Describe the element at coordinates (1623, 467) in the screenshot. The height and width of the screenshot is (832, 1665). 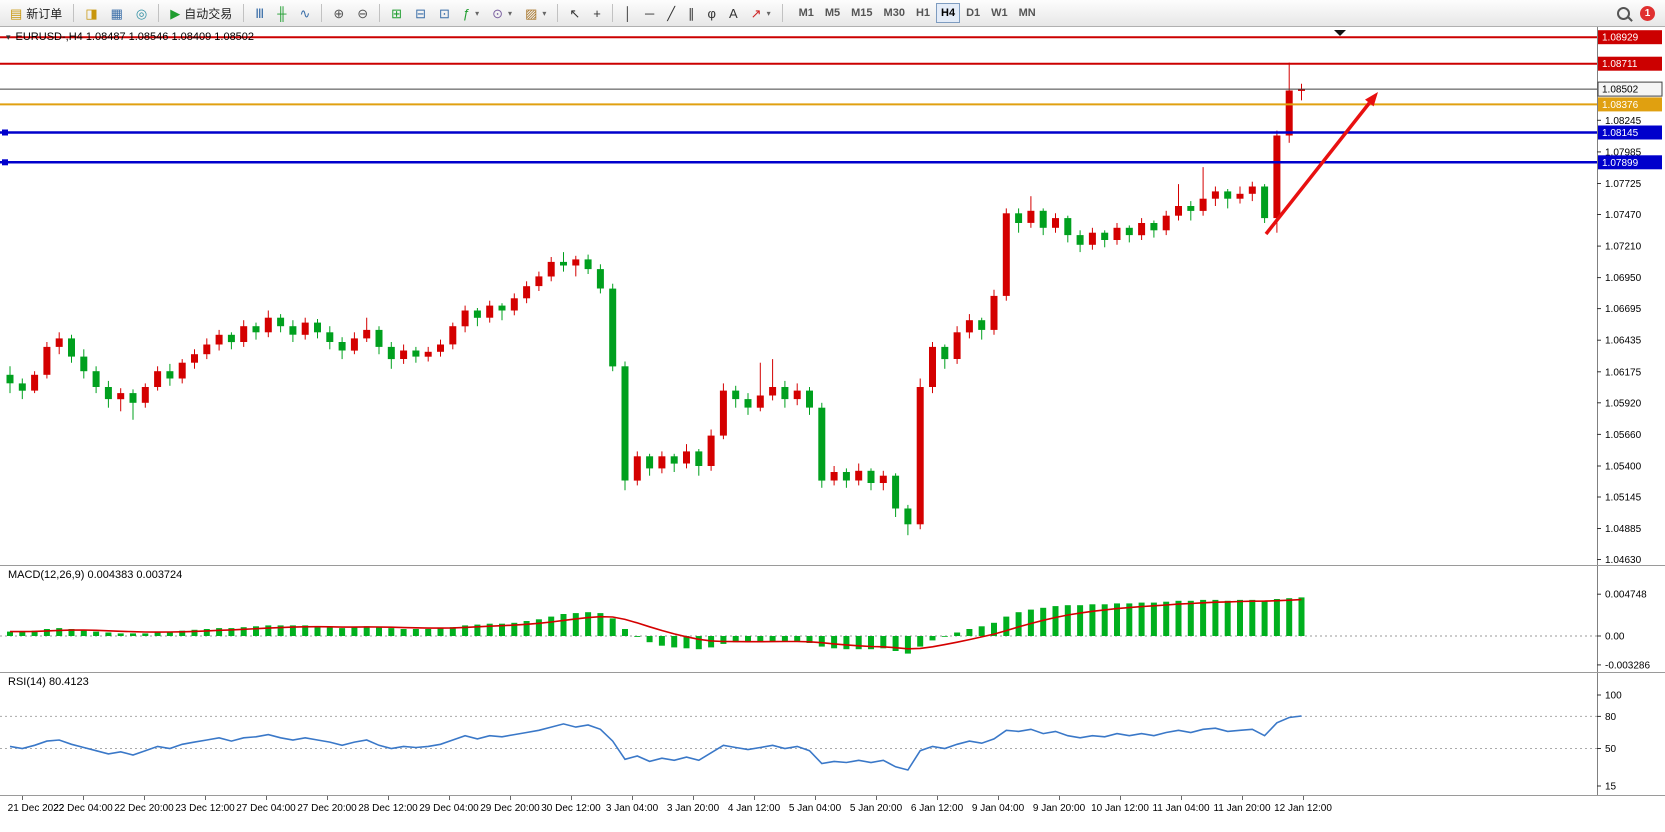
I see `price-tick-label: 1.05400` at that location.